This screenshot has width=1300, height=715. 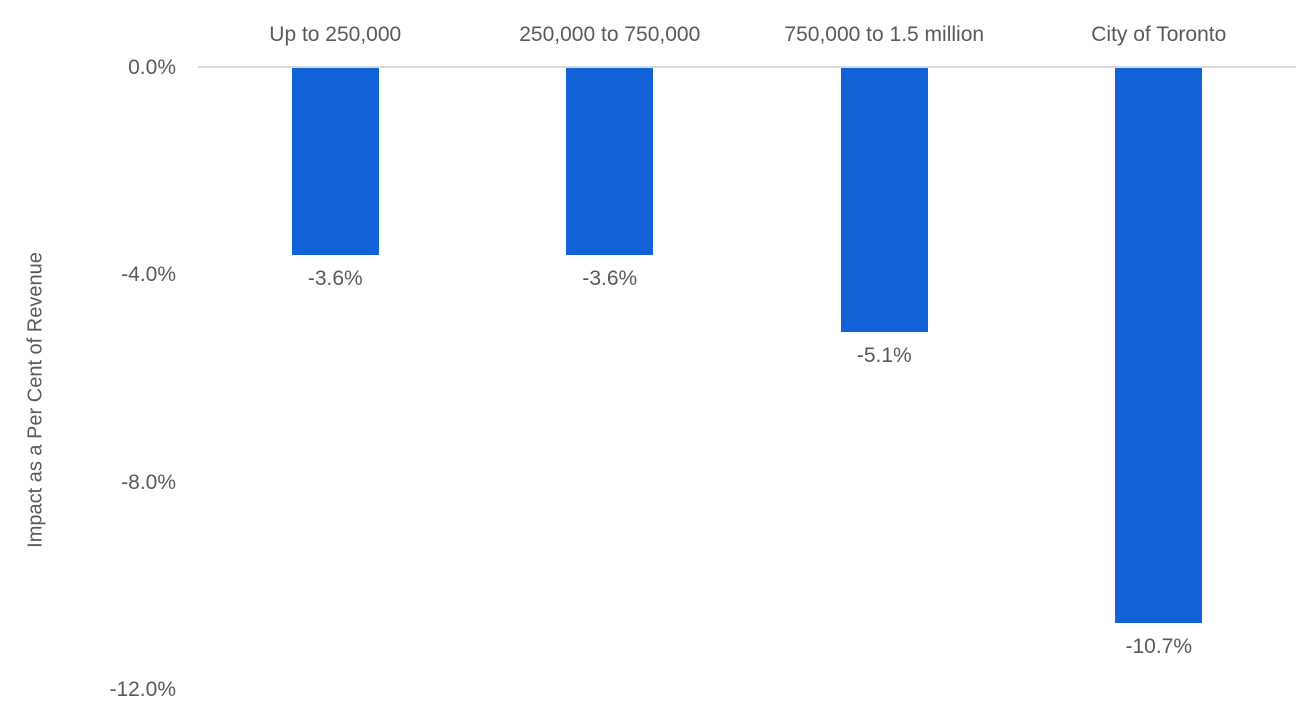 I want to click on zero-axis-line, so click(x=747, y=67).